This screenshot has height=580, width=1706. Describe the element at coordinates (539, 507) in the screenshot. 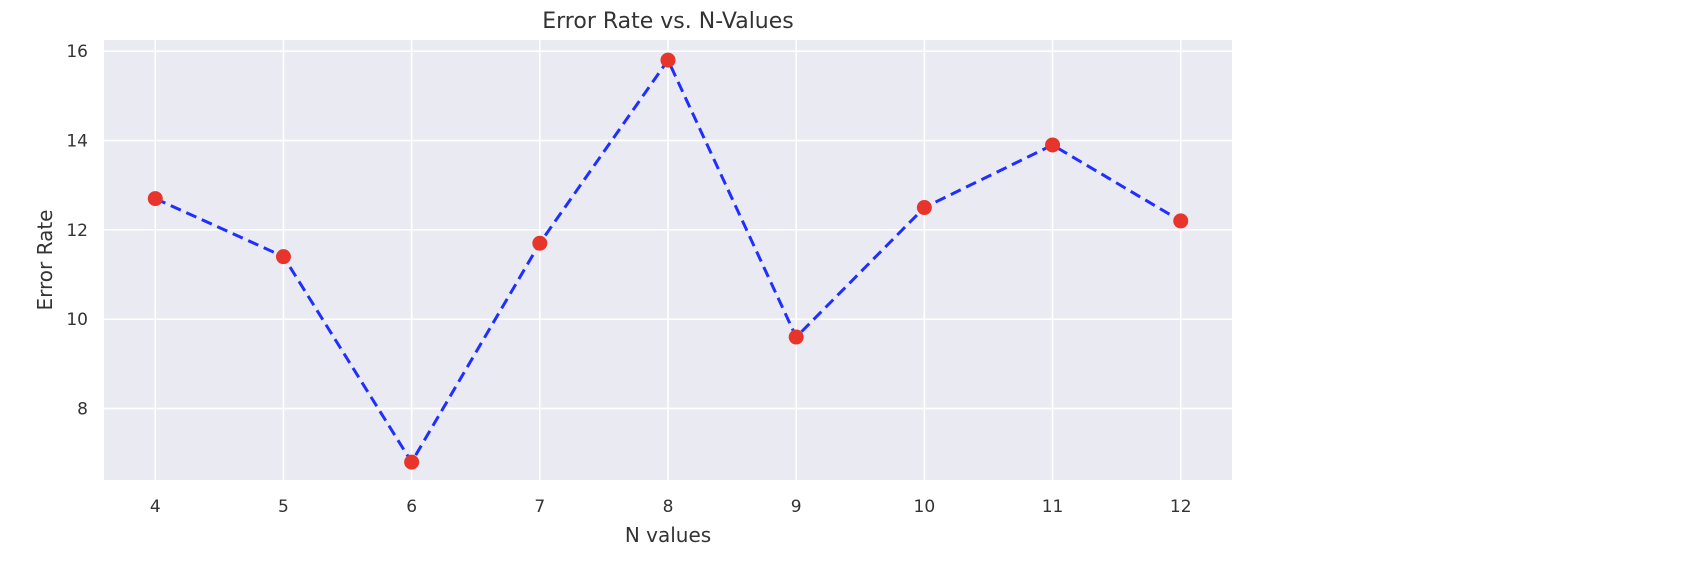

I see `x-tick-label: 7` at that location.